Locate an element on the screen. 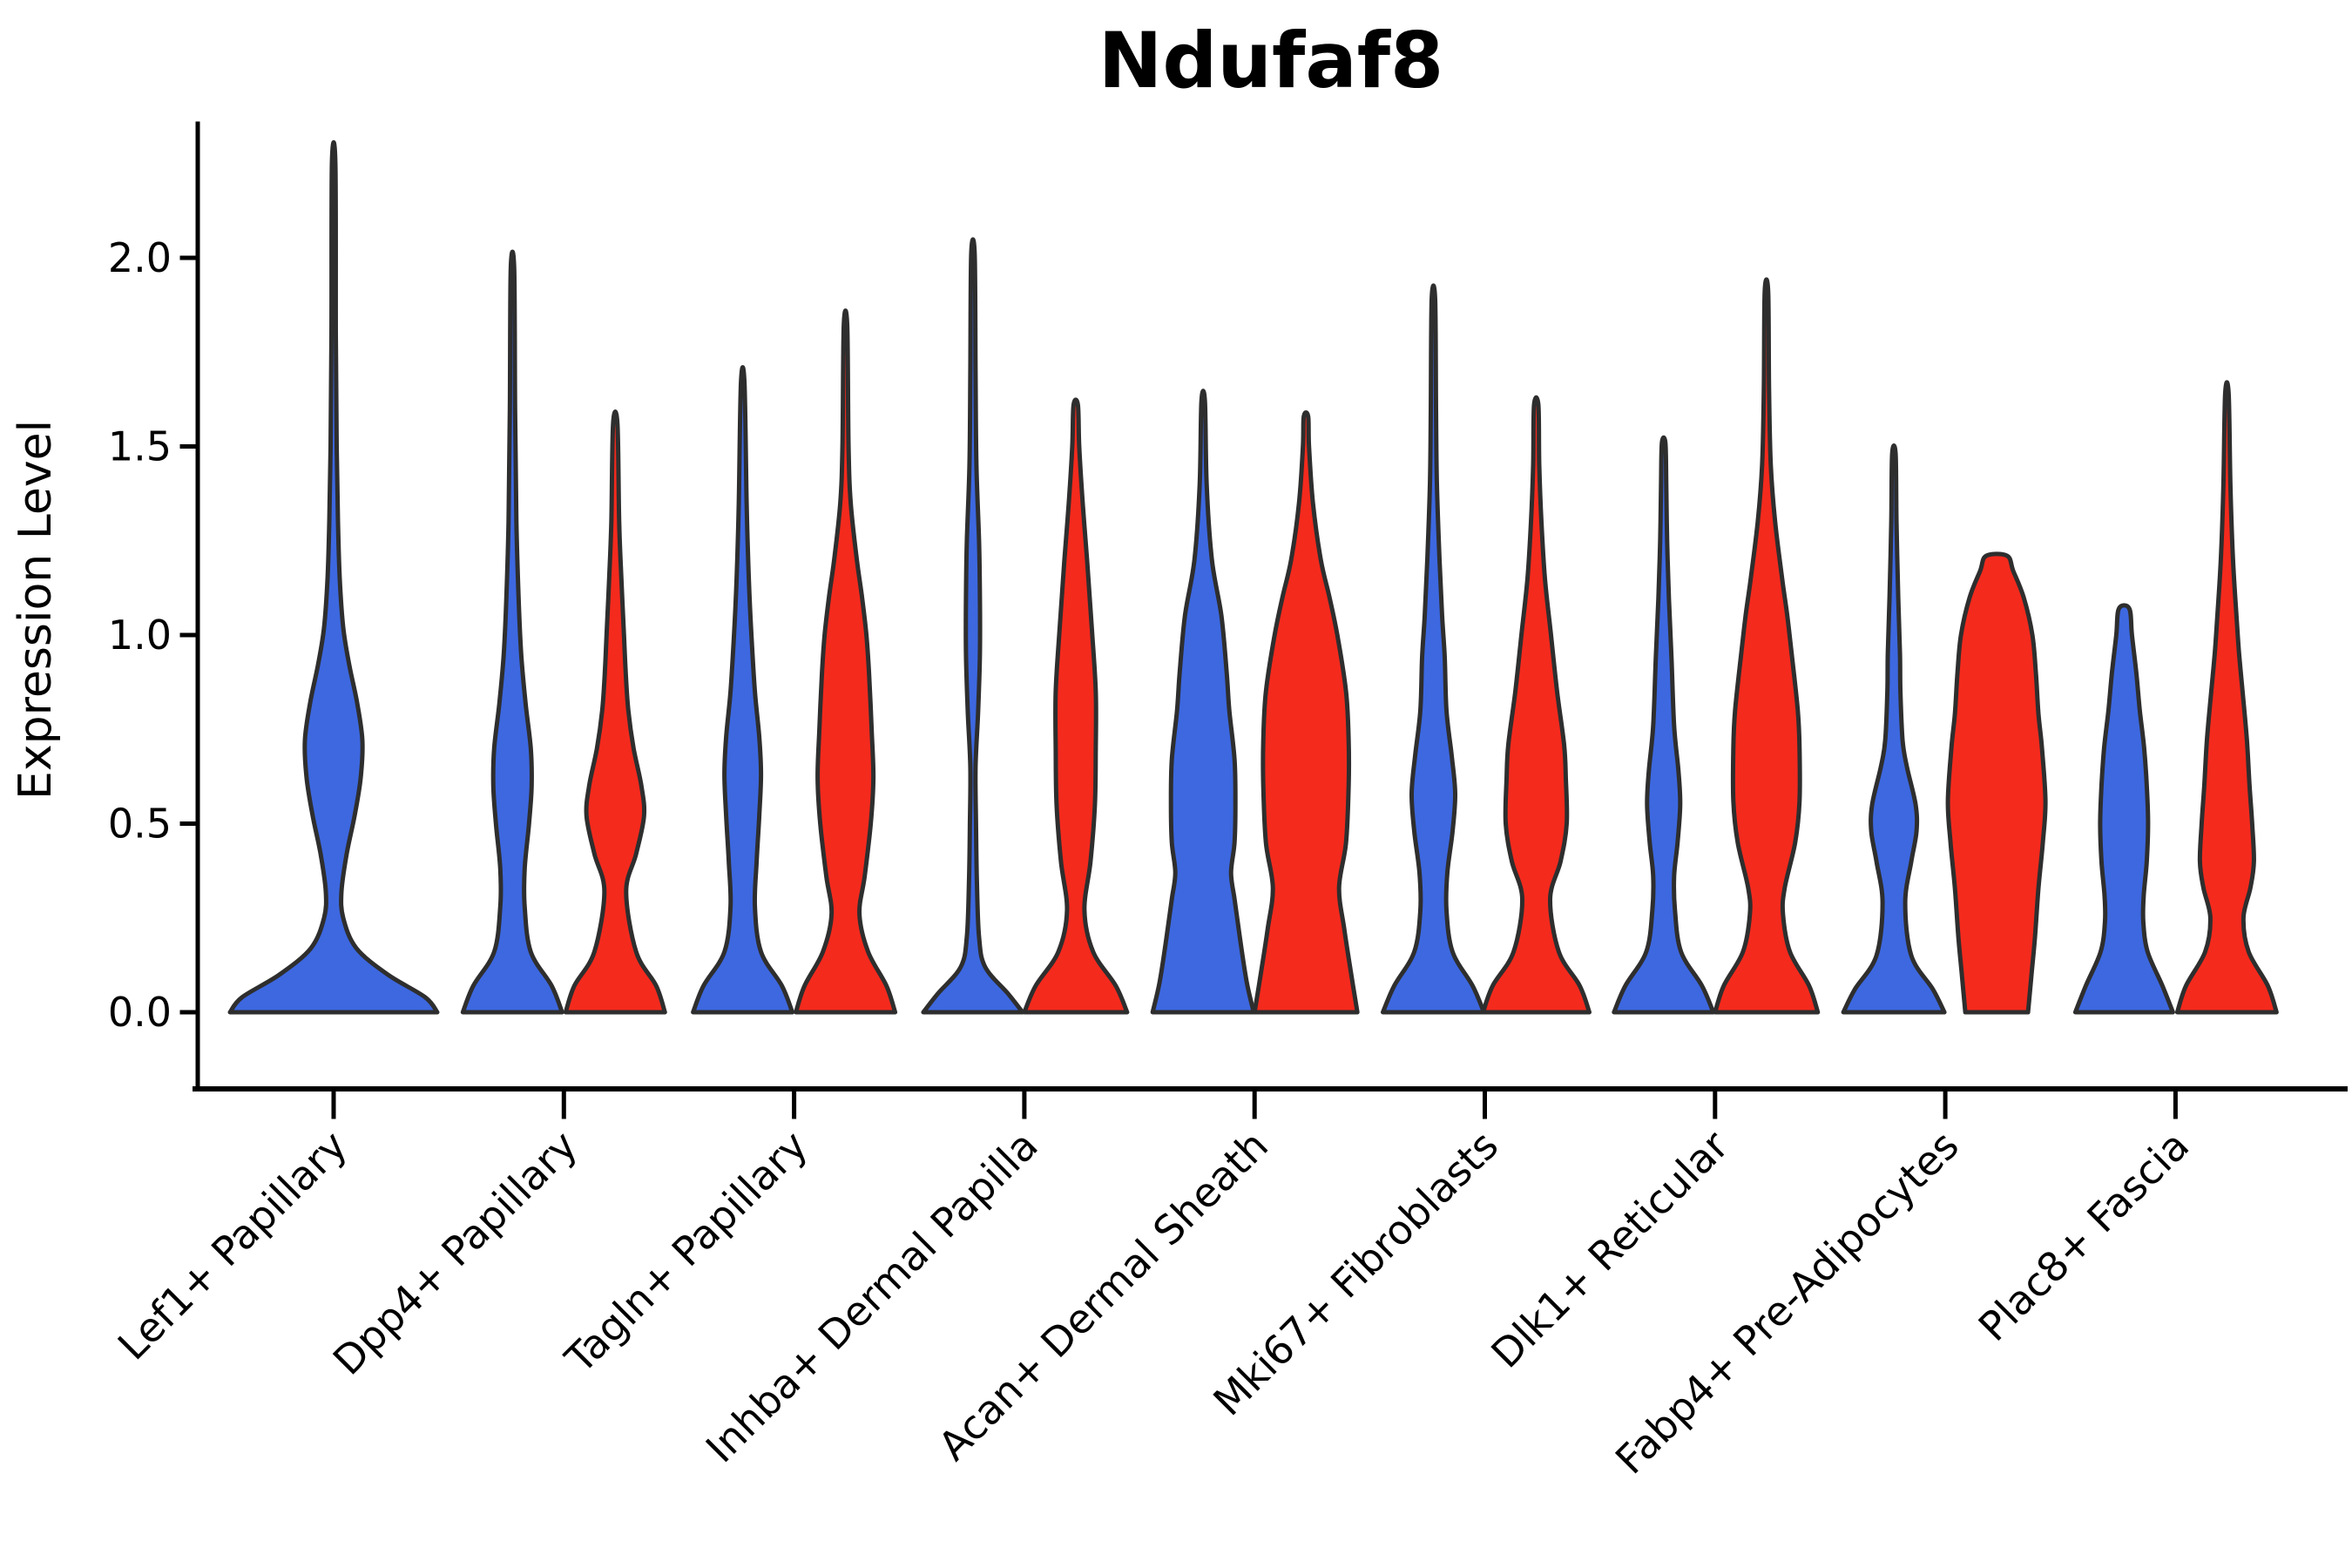 This screenshot has height=1568, width=2352. x-tick-label-lef1-papillary: Lef1+ Papillary is located at coordinates (233, 1245).